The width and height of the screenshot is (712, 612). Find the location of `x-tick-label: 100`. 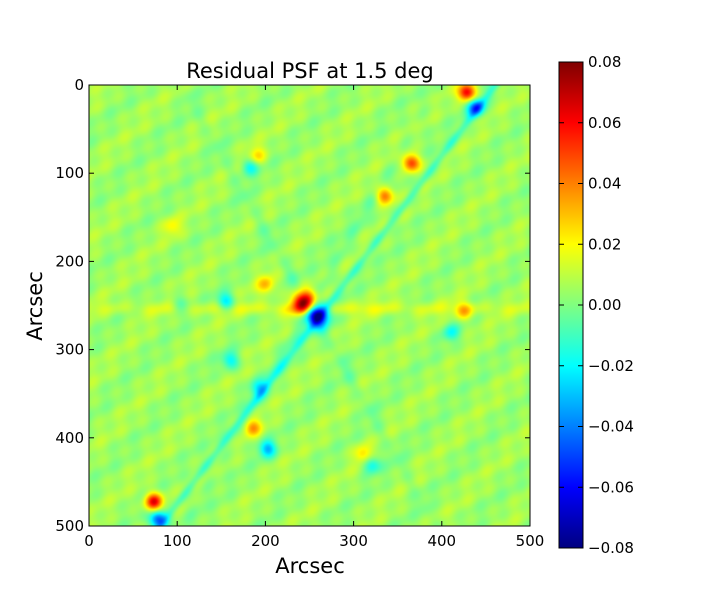

x-tick-label: 100 is located at coordinates (177, 541).